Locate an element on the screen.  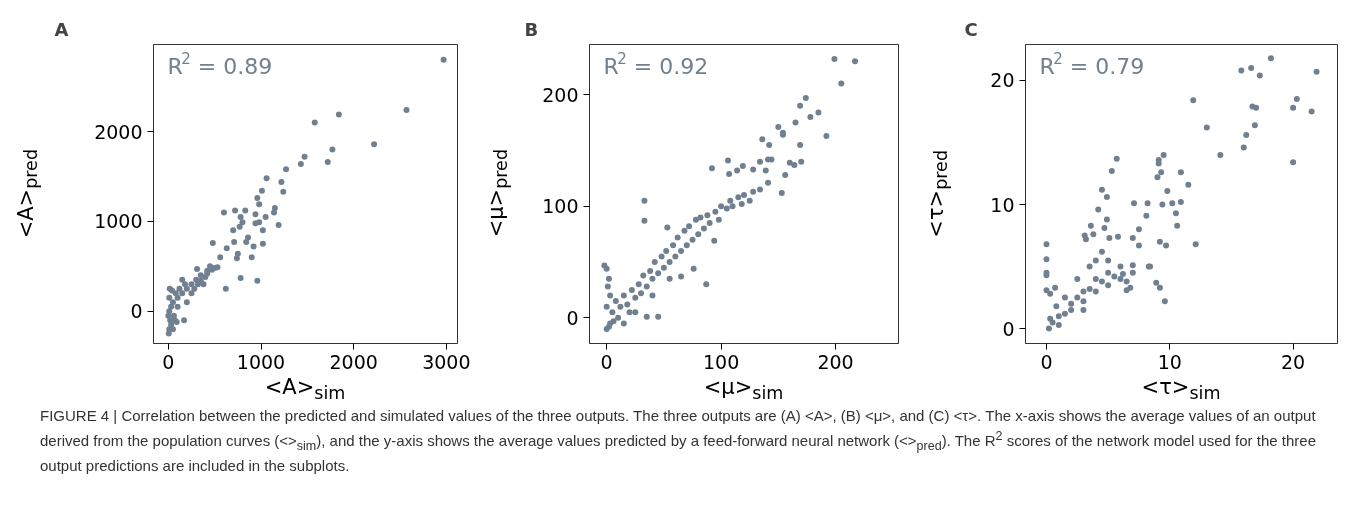
x-tick-label: 200 is located at coordinates (835, 361).